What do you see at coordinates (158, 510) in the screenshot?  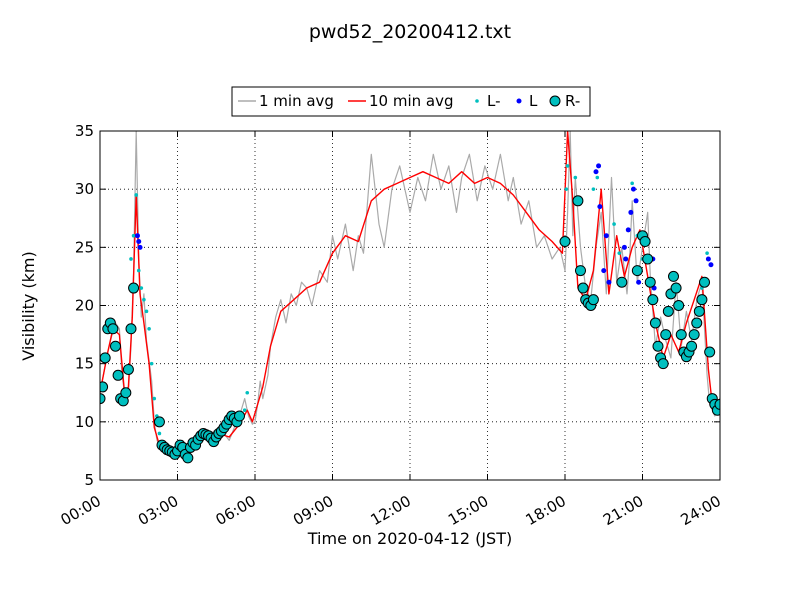 I see `x-tick-label: 03:00` at bounding box center [158, 510].